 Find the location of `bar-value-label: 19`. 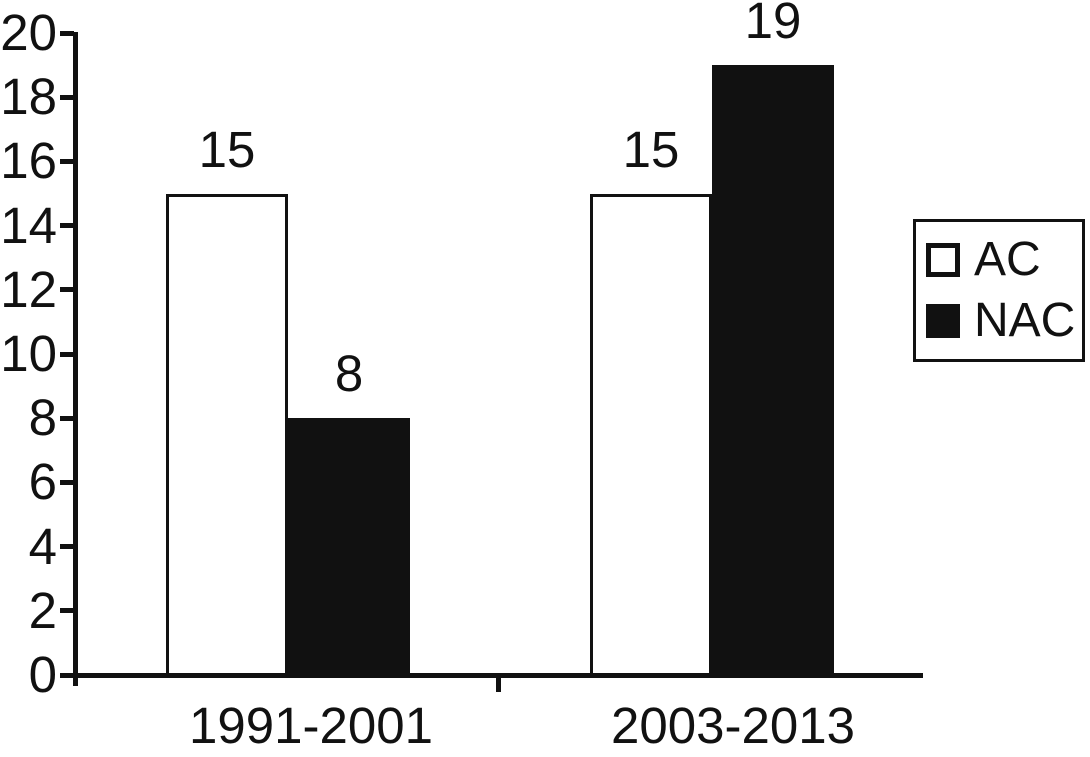

bar-value-label: 19 is located at coordinates (773, 25).